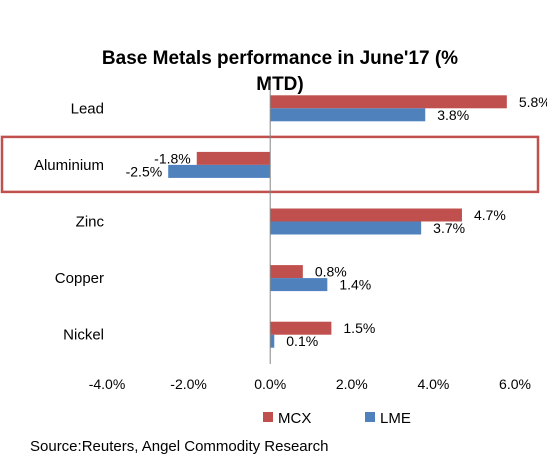 Image resolution: width=547 pixels, height=468 pixels. Describe the element at coordinates (370, 417) in the screenshot. I see `legend-swatch-lme` at that location.